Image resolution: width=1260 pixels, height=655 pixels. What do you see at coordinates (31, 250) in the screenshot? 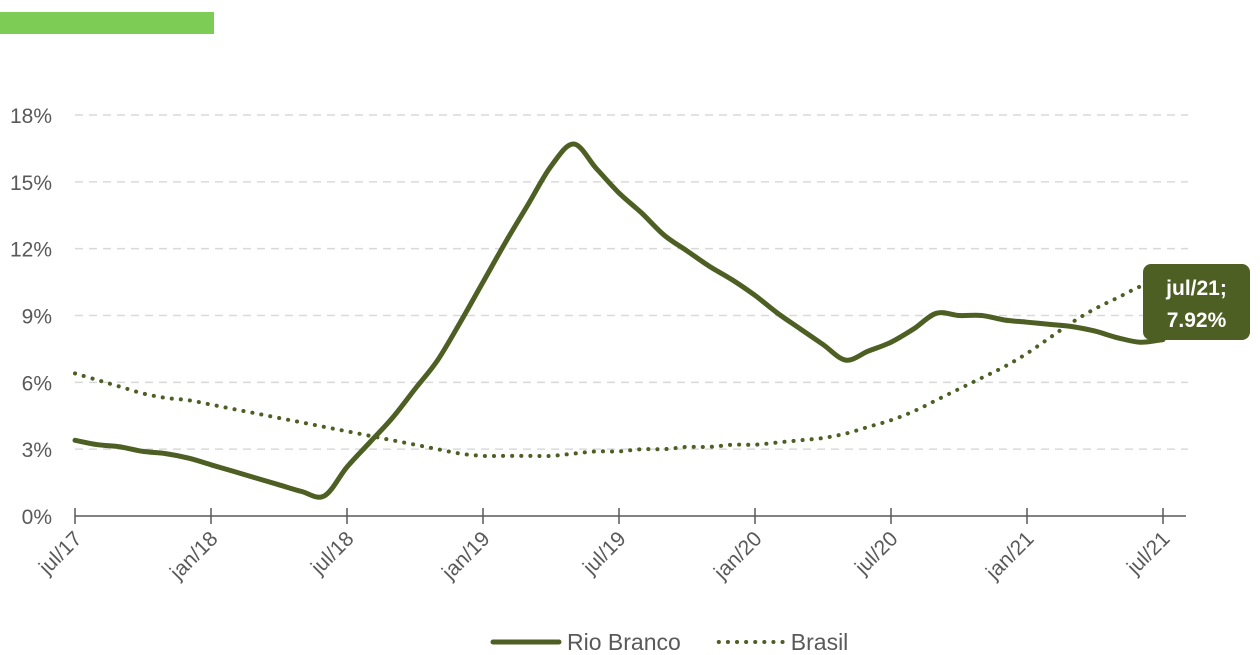
I see `y-tick-label: 12%` at bounding box center [31, 250].